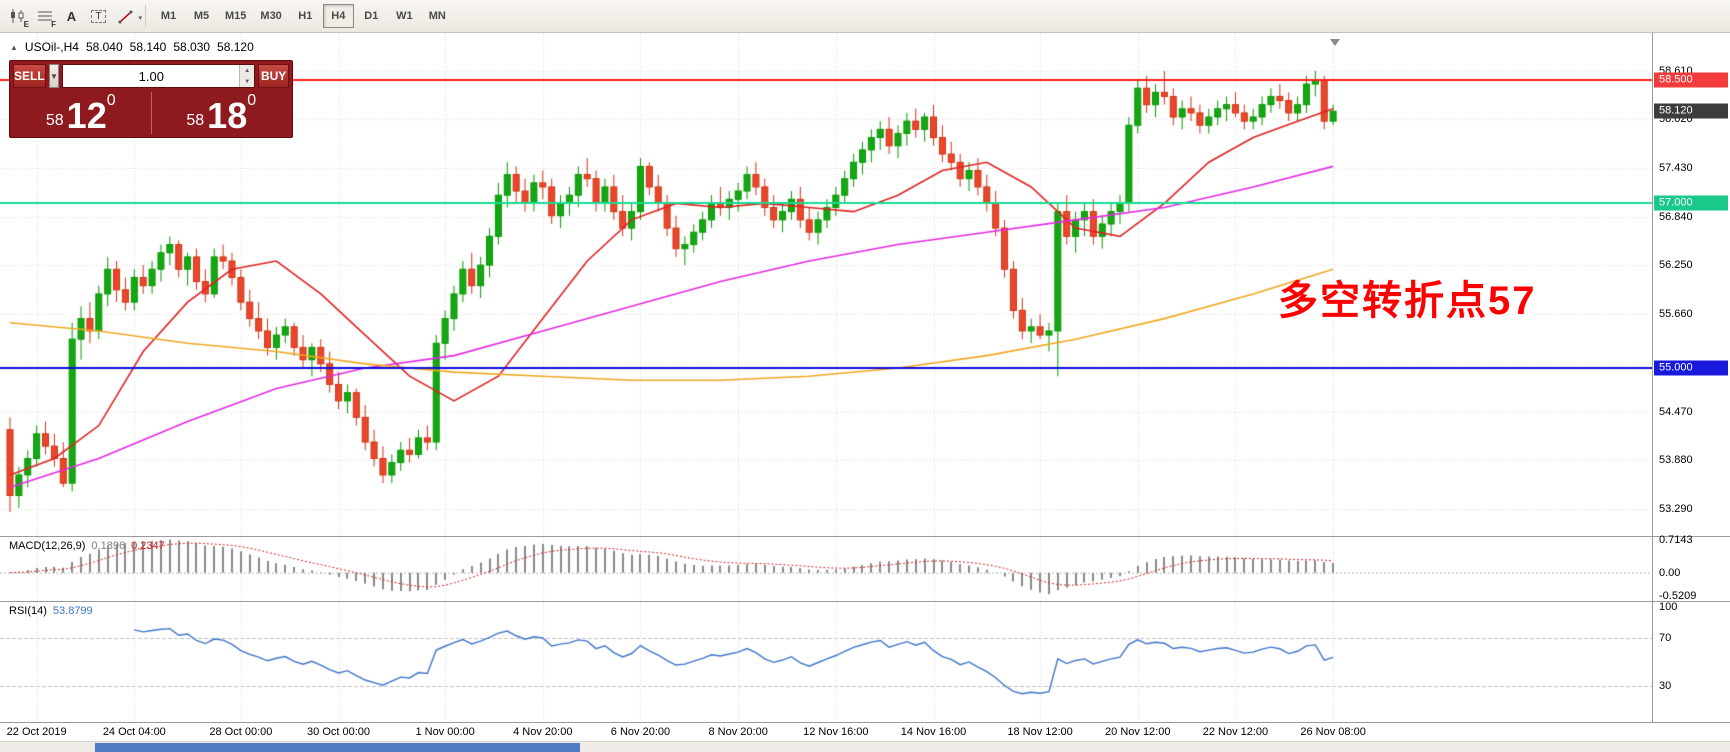  What do you see at coordinates (29, 76) in the screenshot?
I see `sell-button: SELL` at bounding box center [29, 76].